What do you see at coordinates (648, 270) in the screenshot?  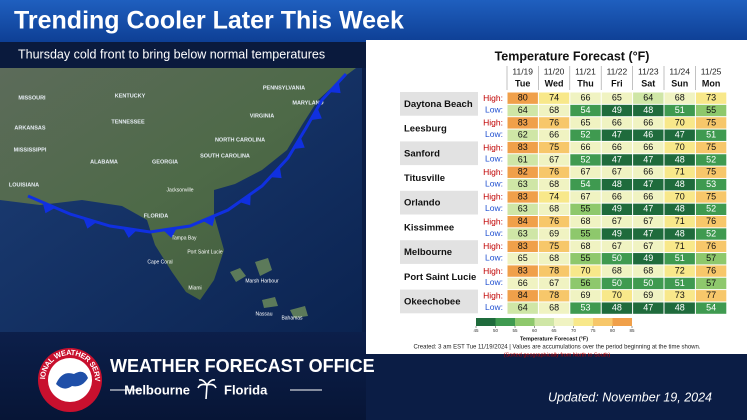 I see `high-temp: 68` at bounding box center [648, 270].